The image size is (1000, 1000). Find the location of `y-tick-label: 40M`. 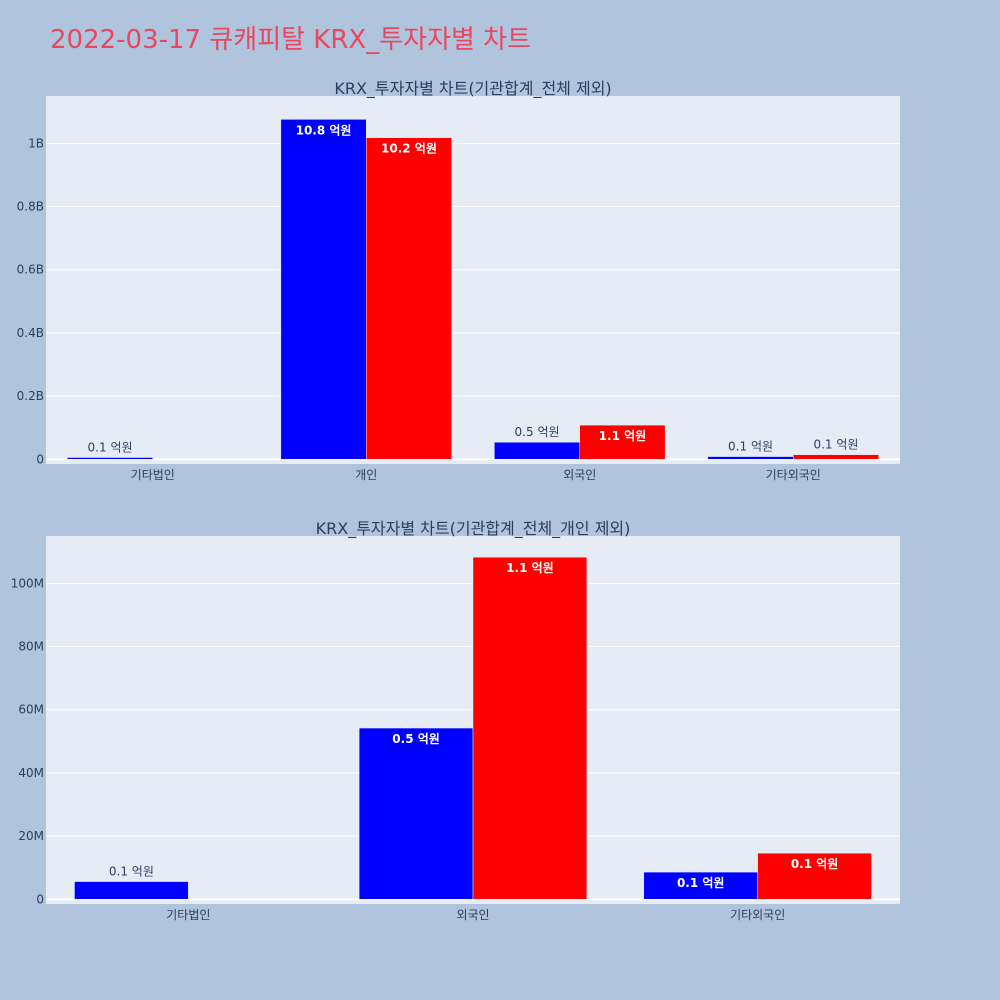

y-tick-label: 40M is located at coordinates (31, 773).